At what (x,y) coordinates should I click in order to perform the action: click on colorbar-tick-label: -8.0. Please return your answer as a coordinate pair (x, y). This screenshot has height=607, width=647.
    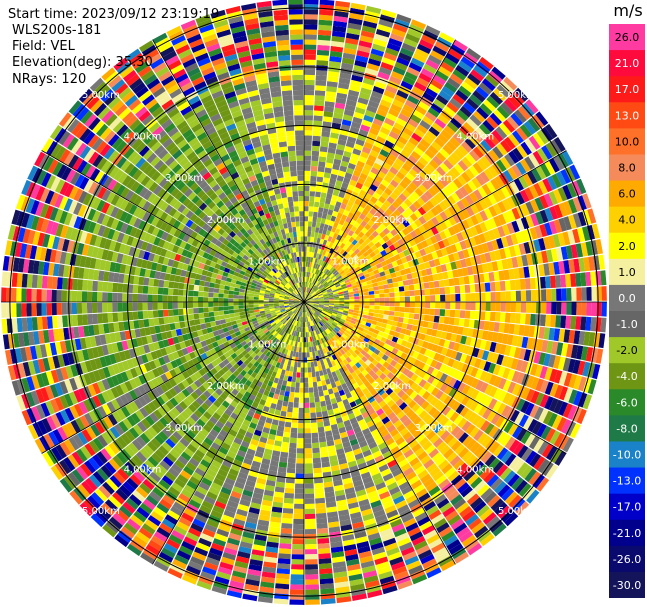
    Looking at the image, I should click on (626, 428).